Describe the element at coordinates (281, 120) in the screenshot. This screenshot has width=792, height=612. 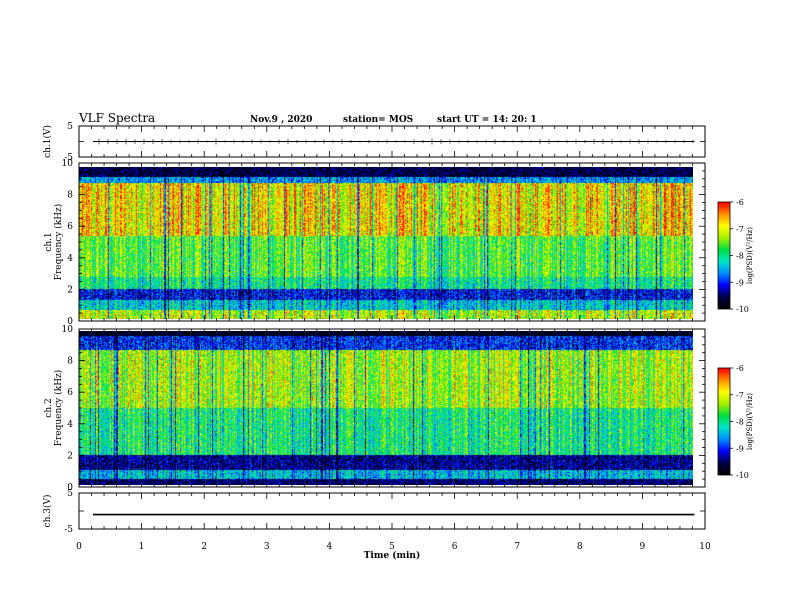
I see `header-date: Nov.9 , 2020` at that location.